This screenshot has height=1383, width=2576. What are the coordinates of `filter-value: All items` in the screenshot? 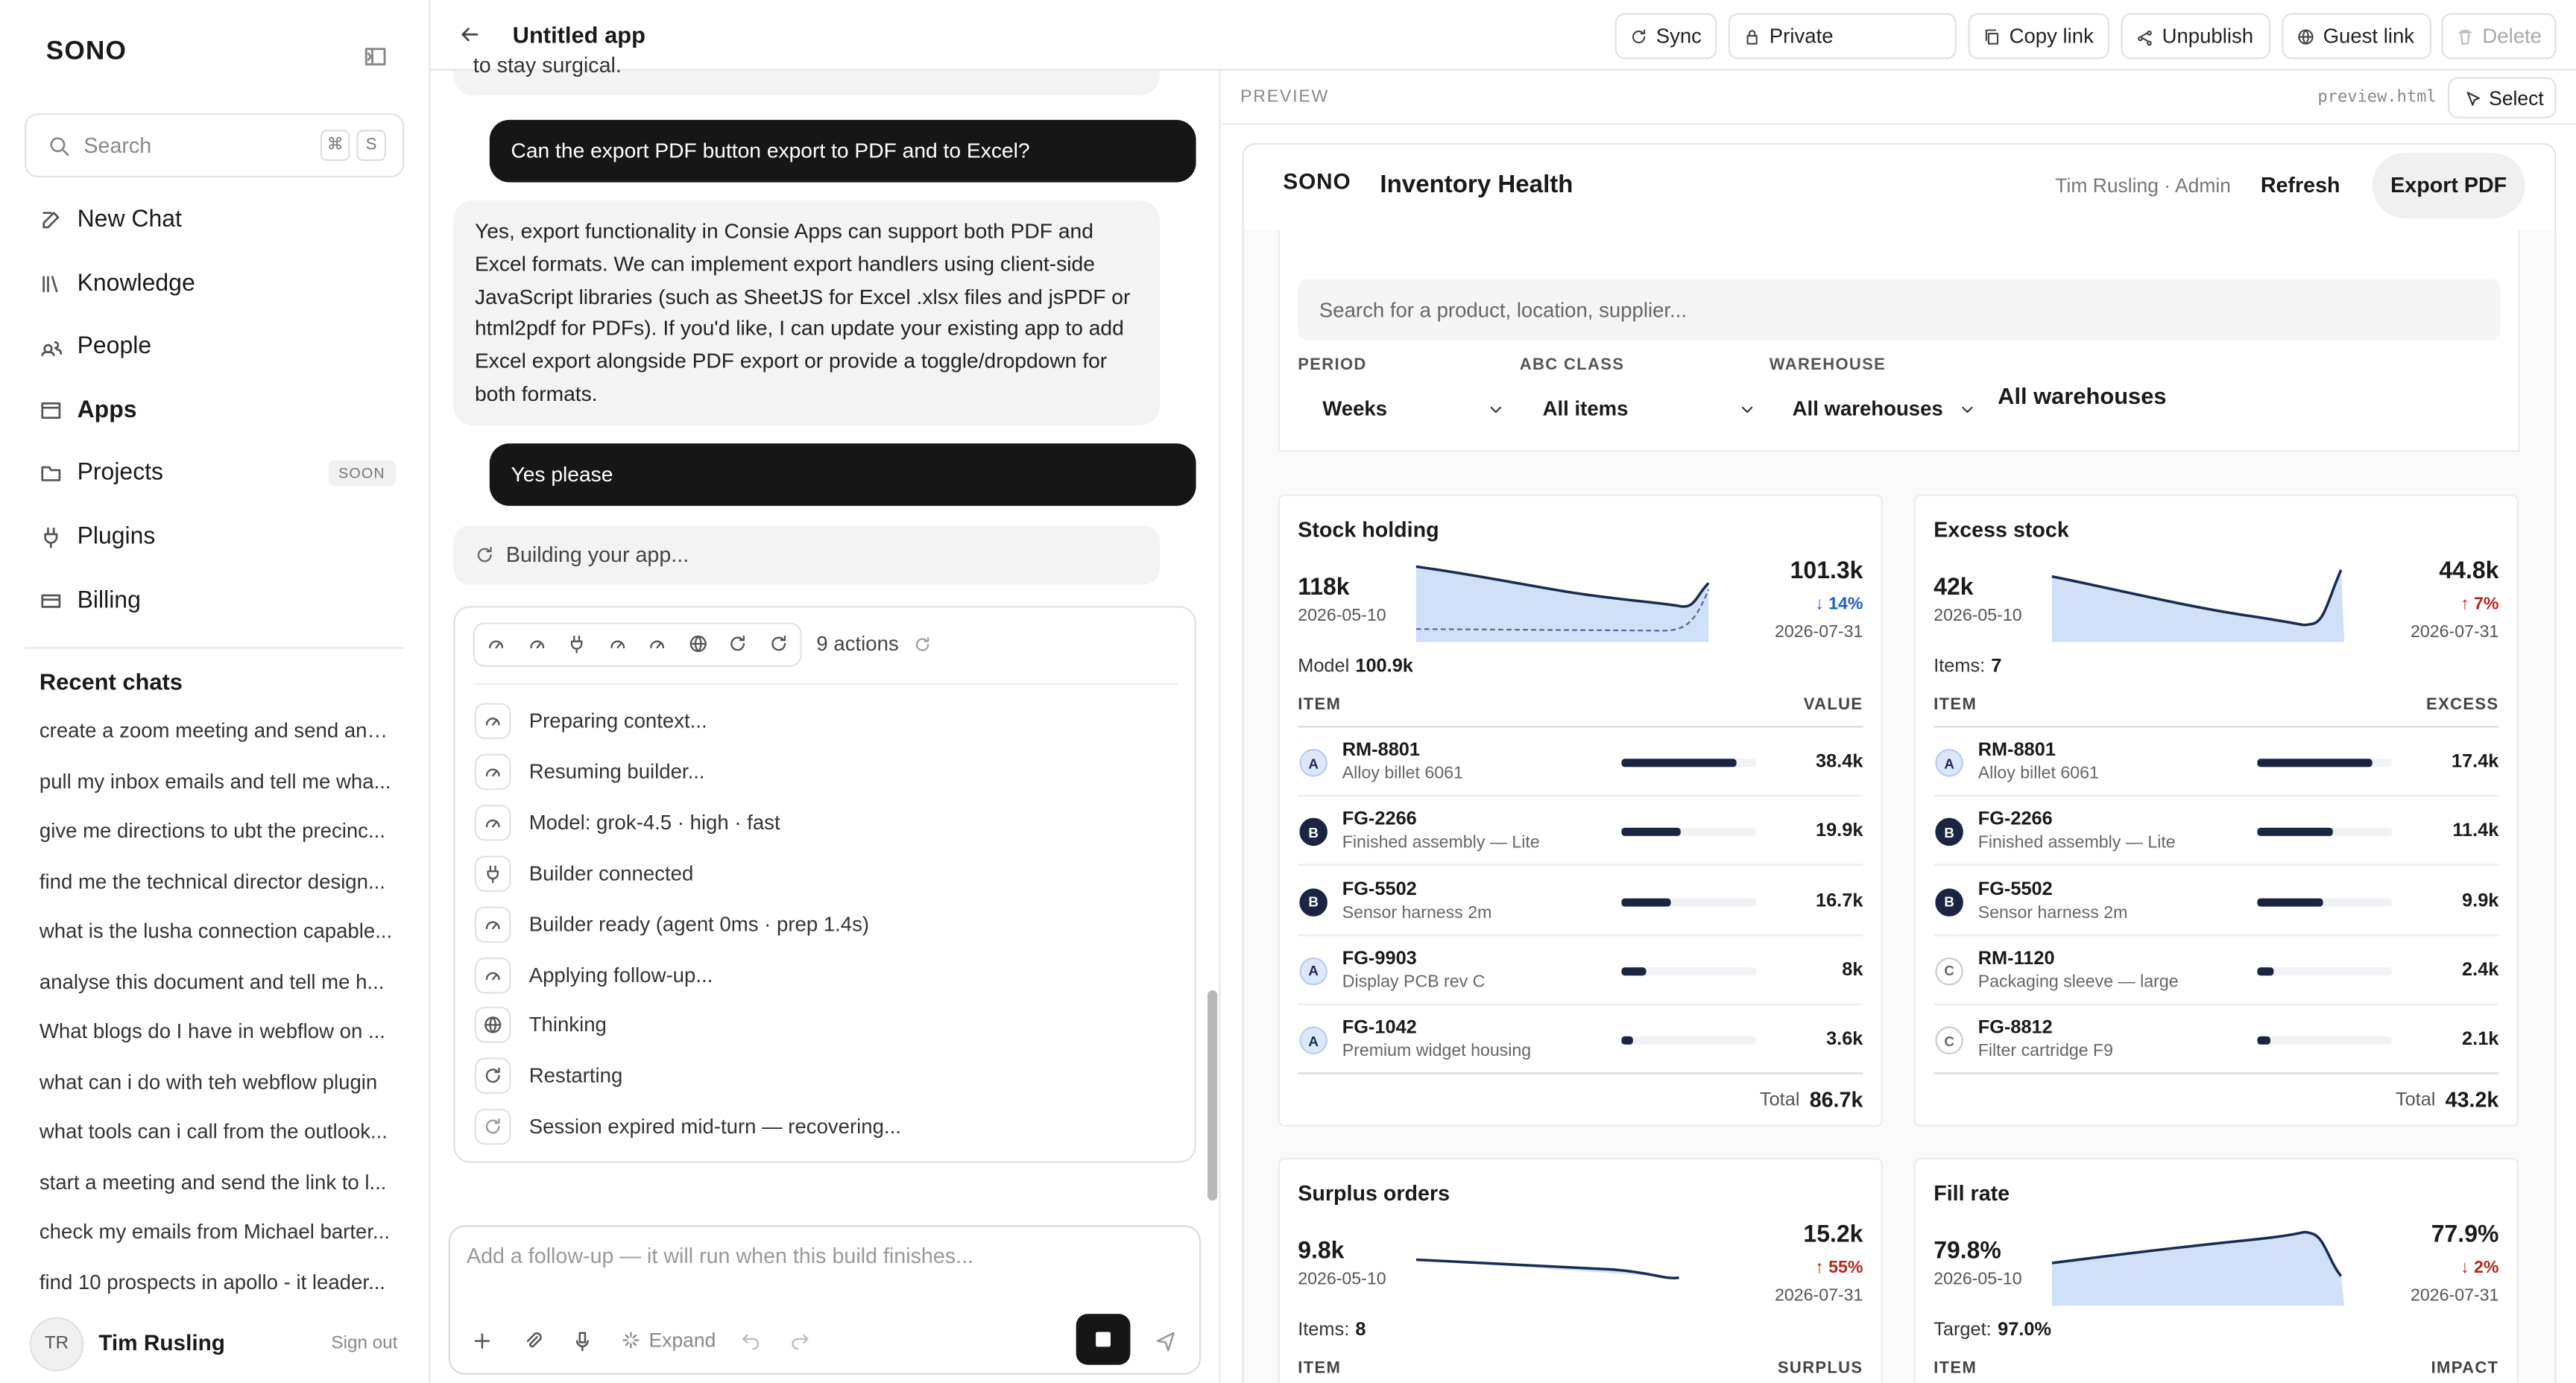 It's located at (1586, 409).